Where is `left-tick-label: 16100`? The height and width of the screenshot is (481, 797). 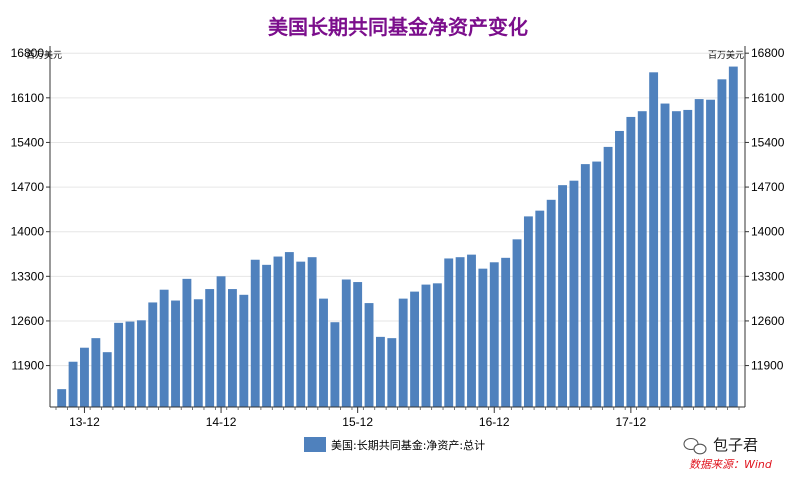 left-tick-label: 16100 is located at coordinates (28, 98).